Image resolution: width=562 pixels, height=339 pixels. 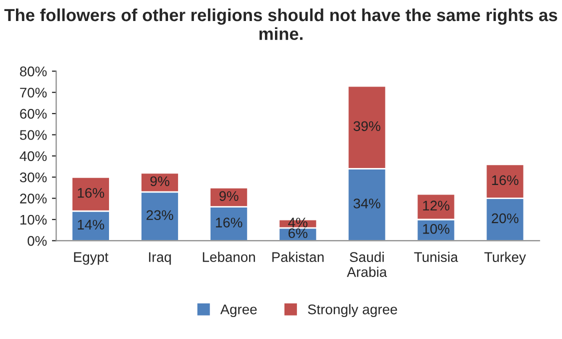 I want to click on x-tick-label: Saudi Arabia, so click(x=366, y=264).